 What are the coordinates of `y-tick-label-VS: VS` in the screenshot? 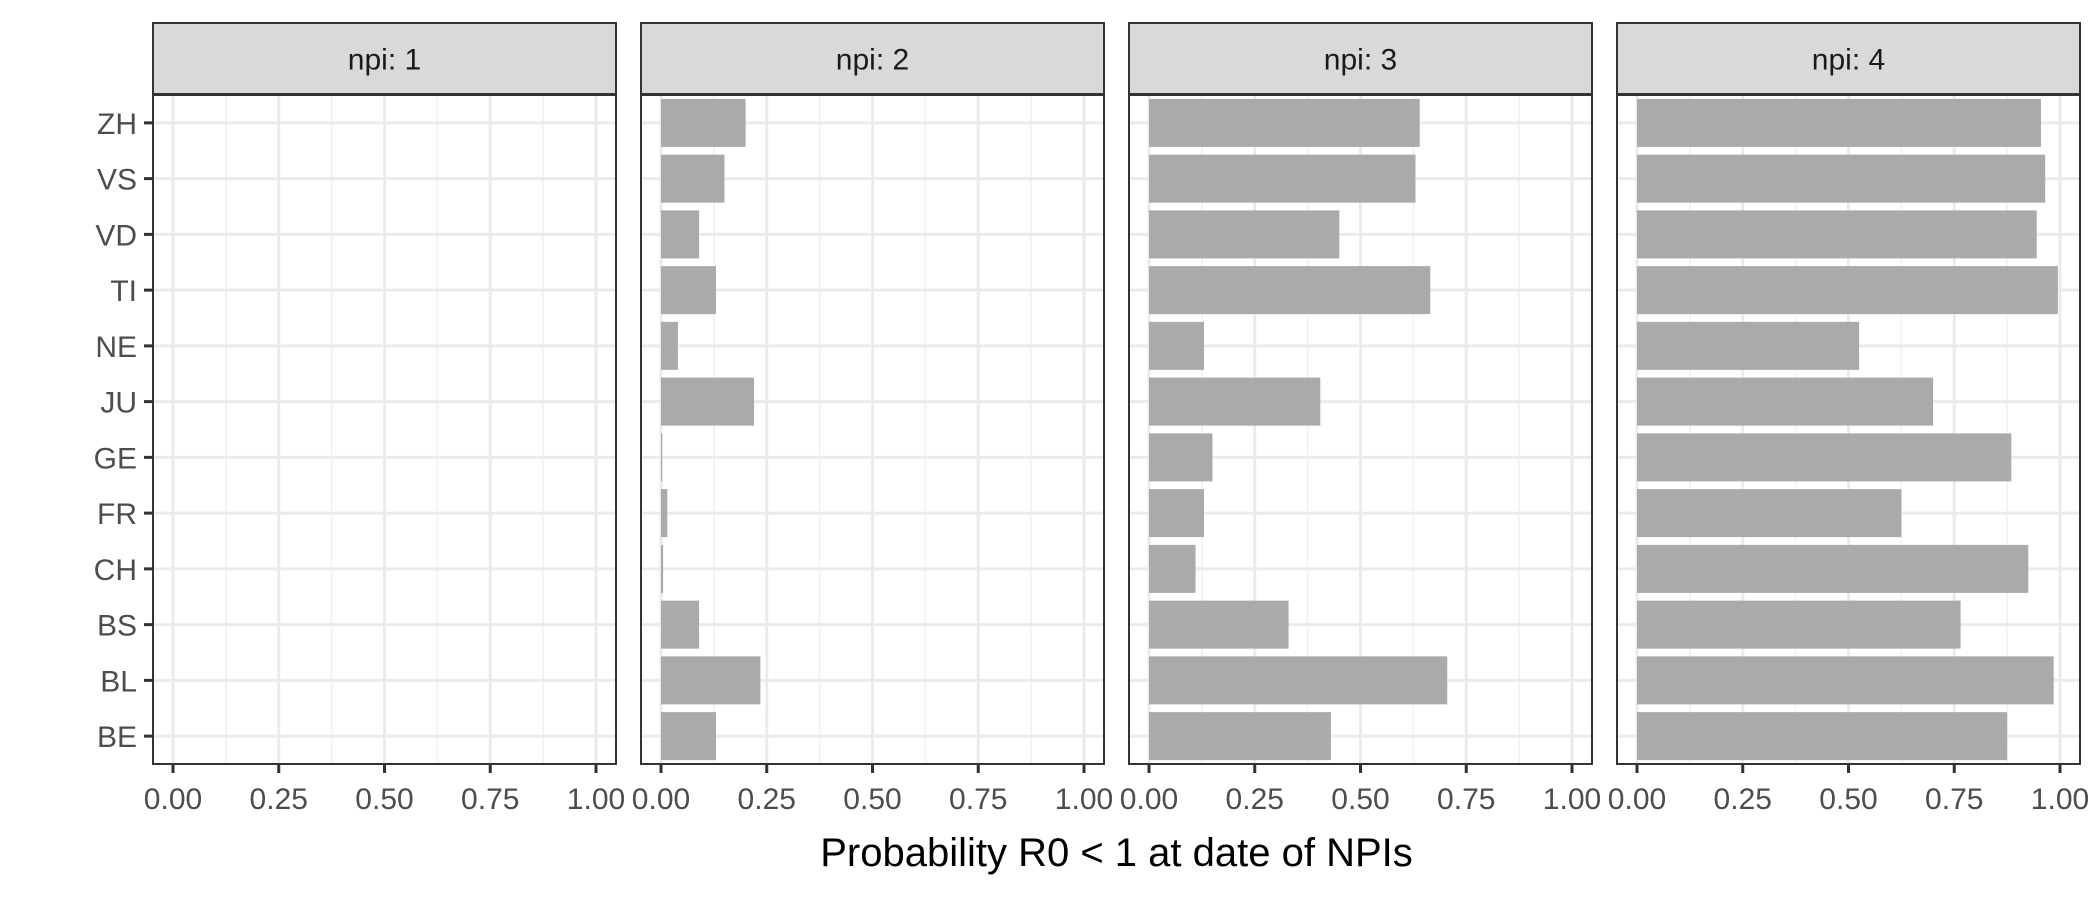 It's located at (117, 180).